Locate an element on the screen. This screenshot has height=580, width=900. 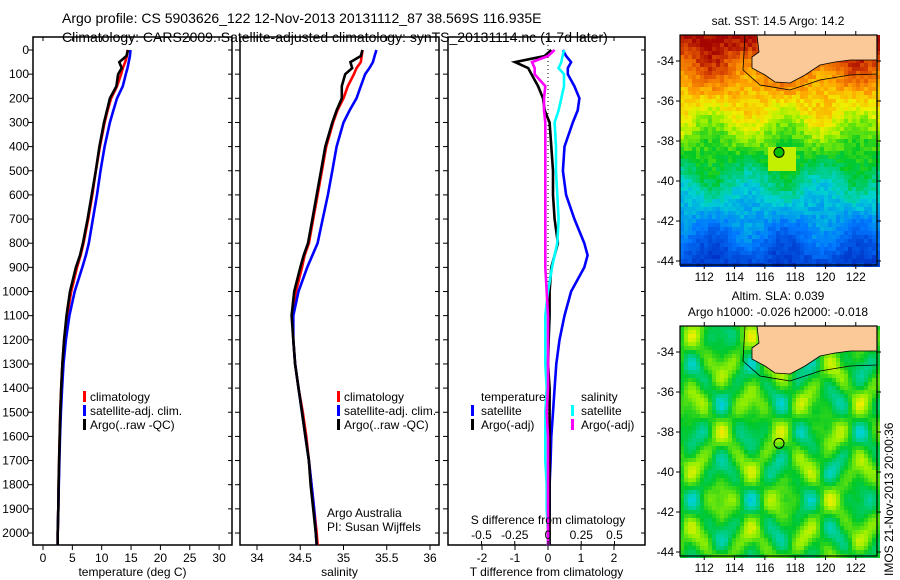
s-axis-label: S difference from climatology is located at coordinates (548, 520).